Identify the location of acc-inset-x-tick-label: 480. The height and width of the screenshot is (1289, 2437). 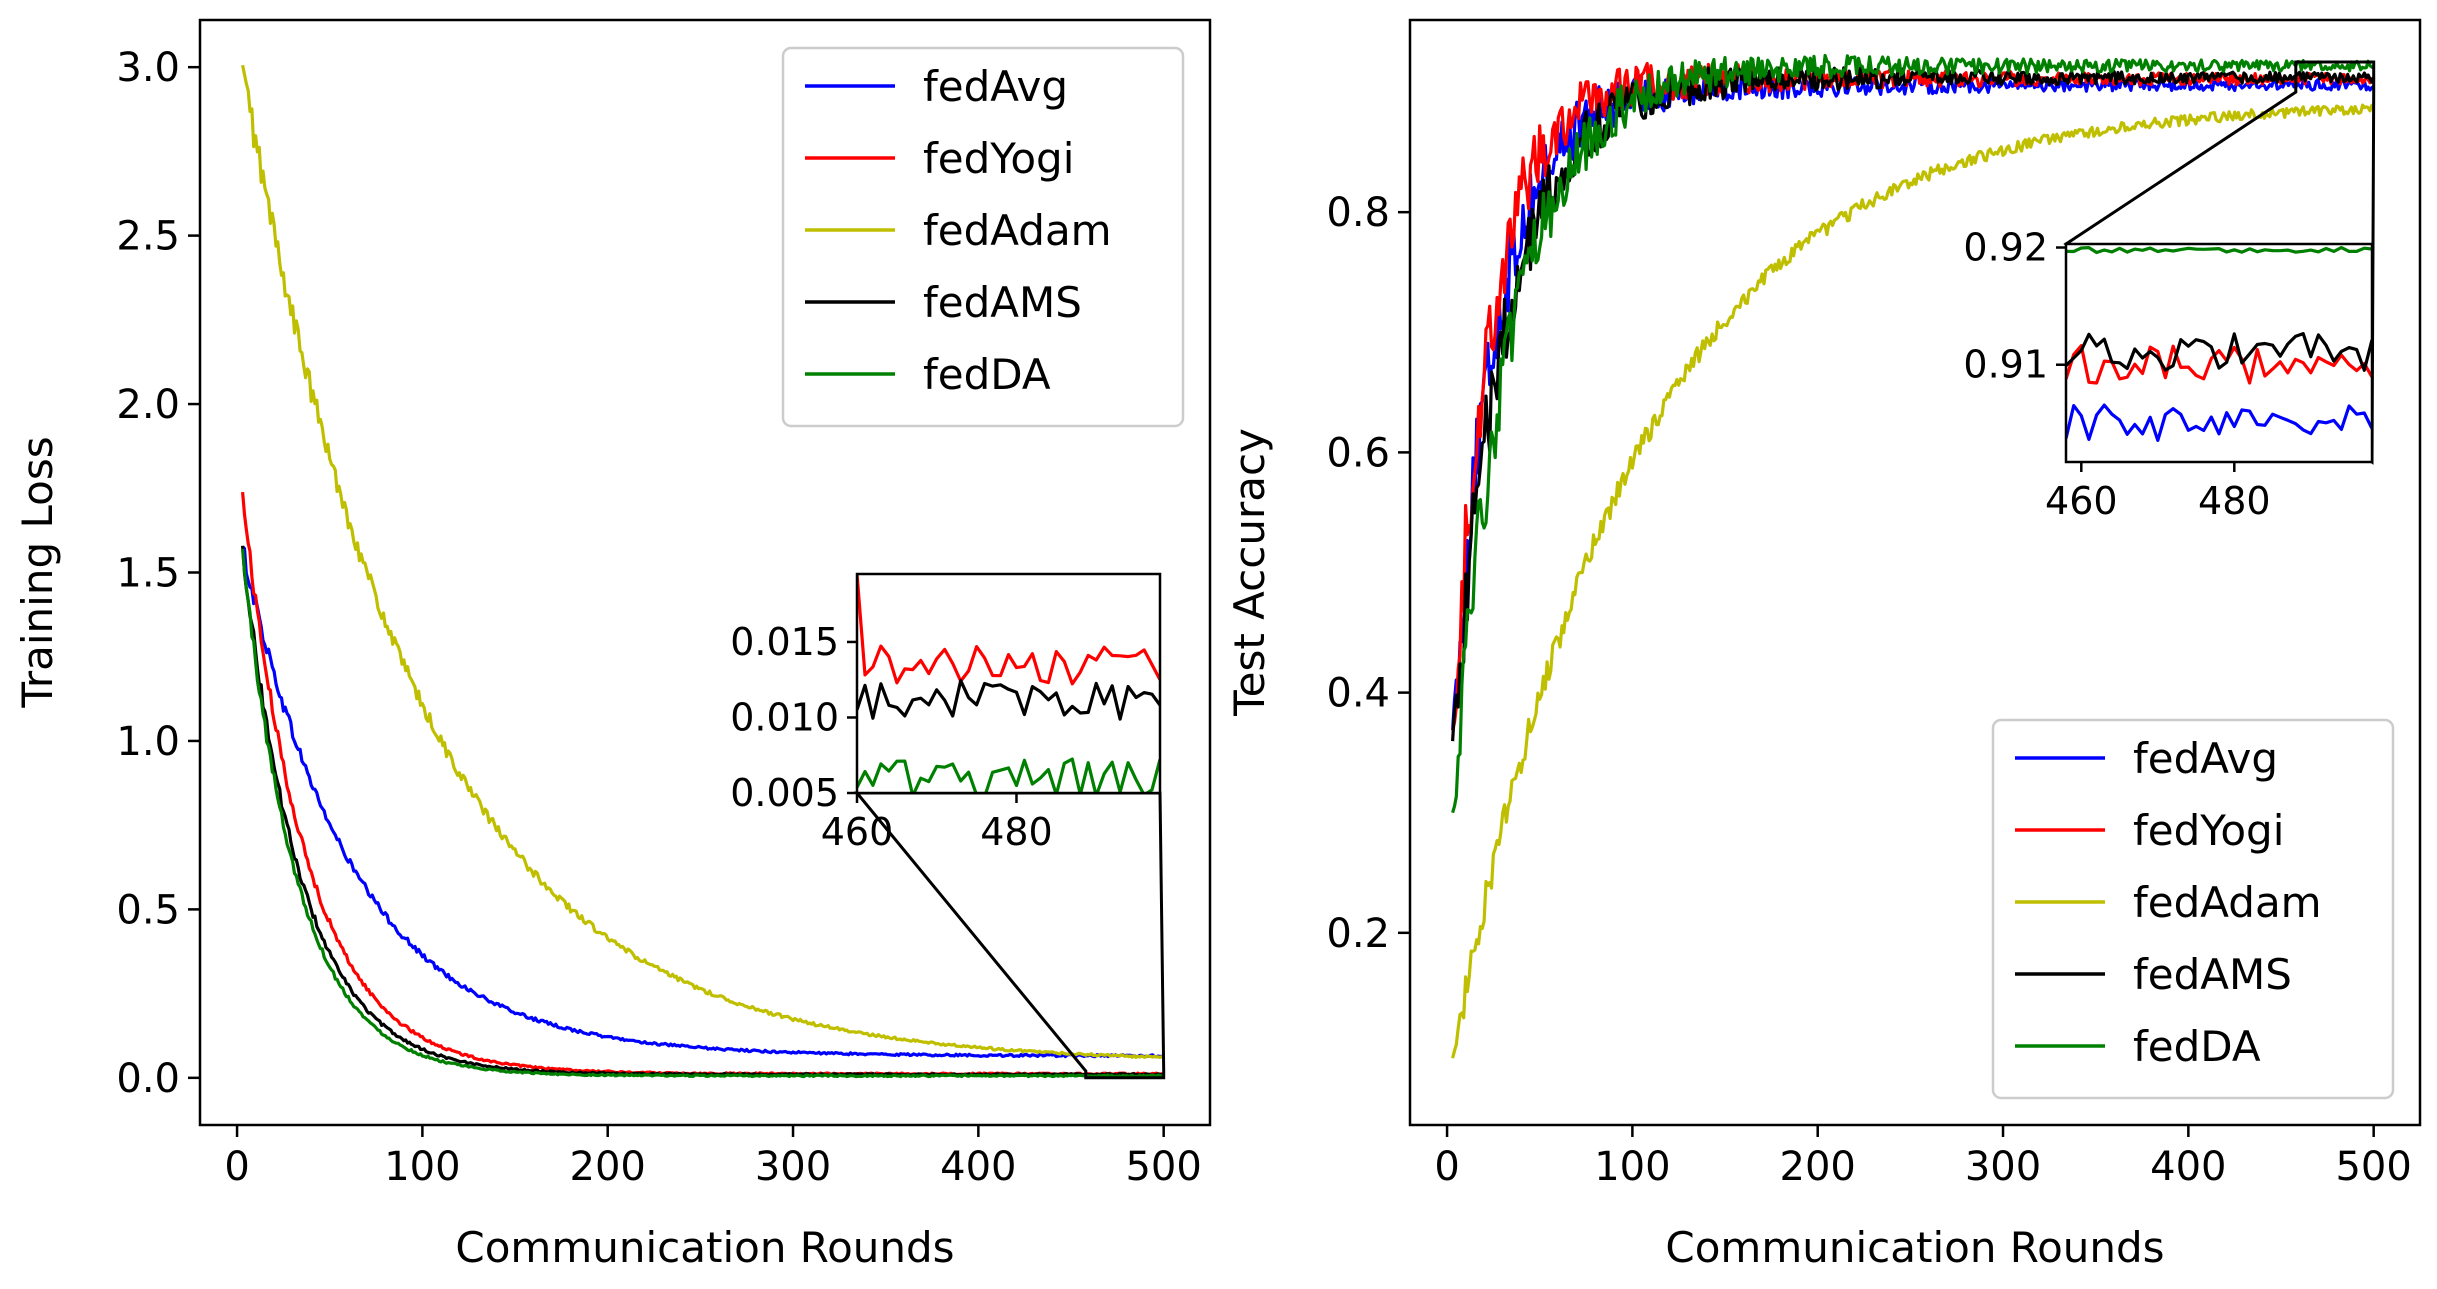
(2234, 501).